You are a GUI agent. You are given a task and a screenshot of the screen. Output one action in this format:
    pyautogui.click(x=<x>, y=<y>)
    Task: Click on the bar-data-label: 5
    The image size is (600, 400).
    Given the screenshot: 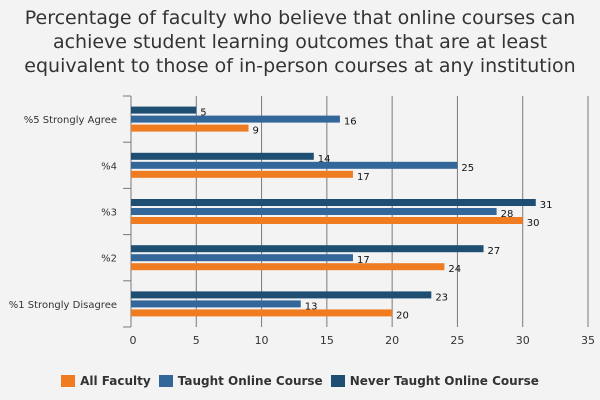 What is the action you would take?
    pyautogui.click(x=203, y=113)
    